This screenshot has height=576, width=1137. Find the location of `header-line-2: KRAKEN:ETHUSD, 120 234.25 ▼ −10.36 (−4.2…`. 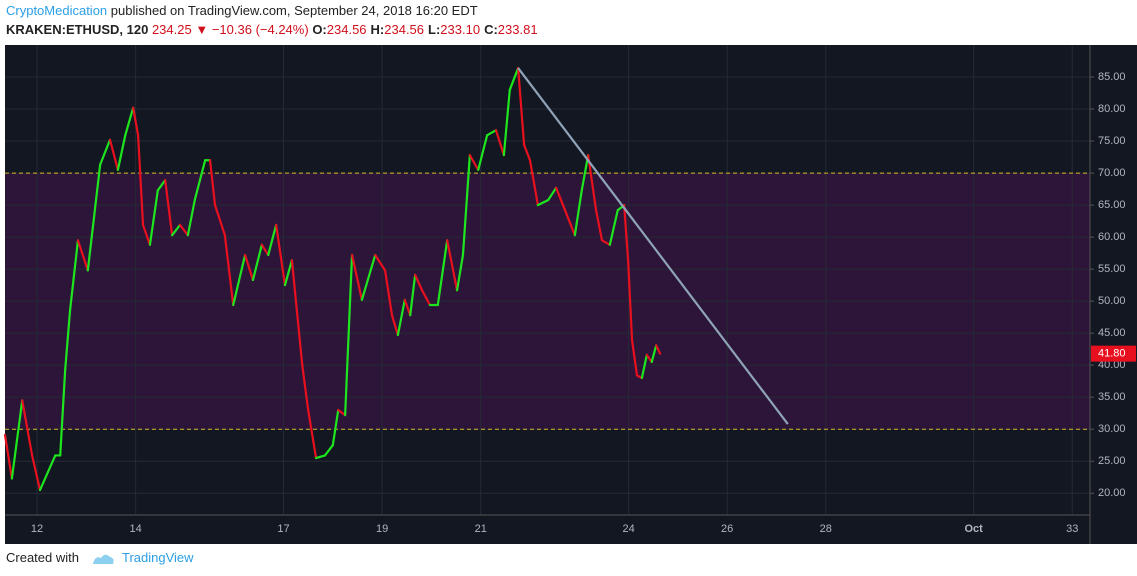

header-line-2: KRAKEN:ETHUSD, 120 234.25 ▼ −10.36 (−4.2… is located at coordinates (274, 29).